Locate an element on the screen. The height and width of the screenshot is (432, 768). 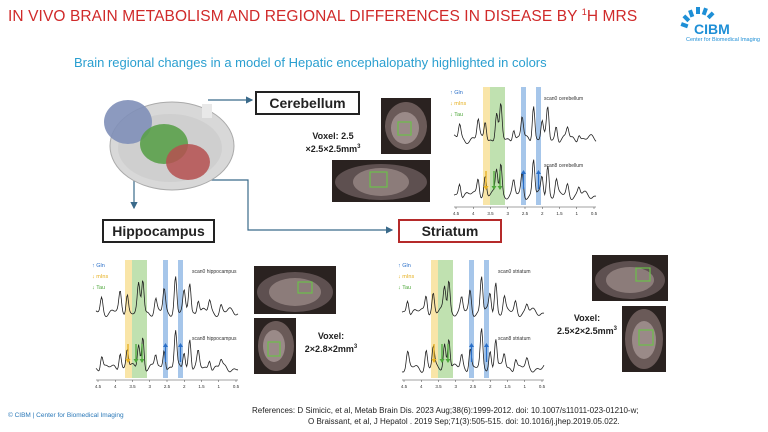
cerebellum-scan8-label: scan8 cerebellum is located at coordinates (564, 166).